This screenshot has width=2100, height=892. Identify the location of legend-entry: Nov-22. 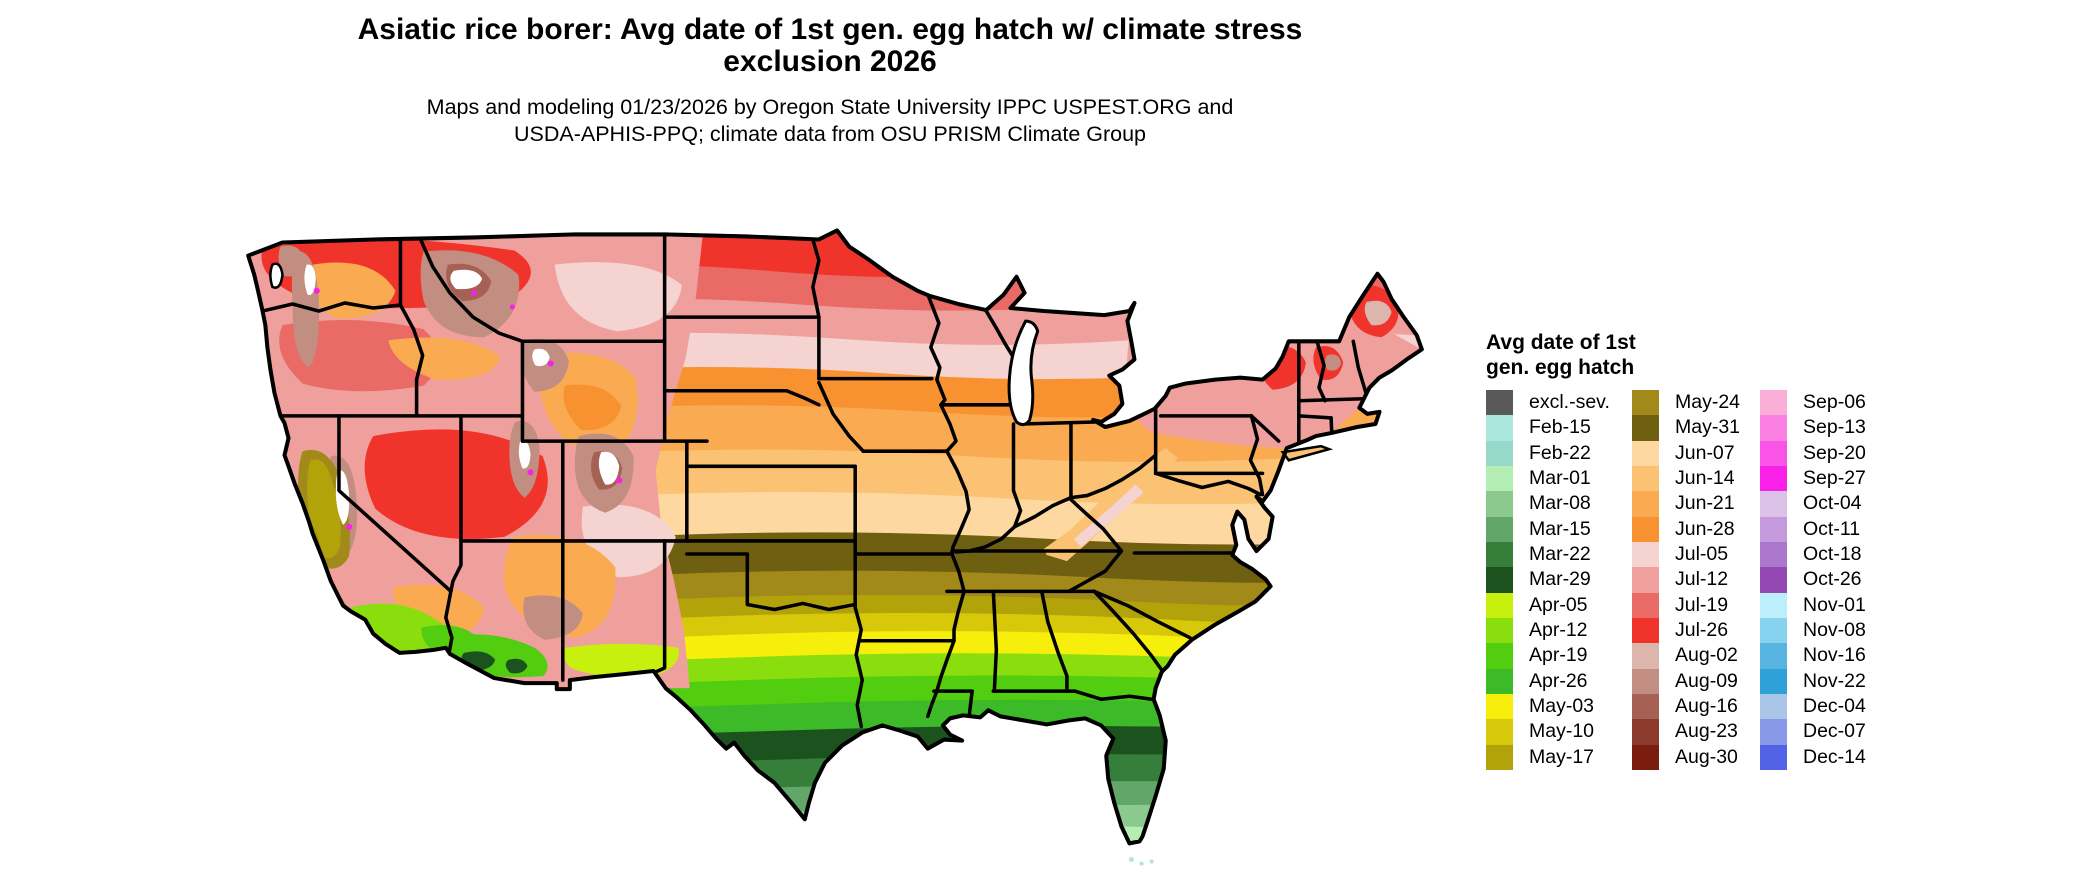
(1813, 681).